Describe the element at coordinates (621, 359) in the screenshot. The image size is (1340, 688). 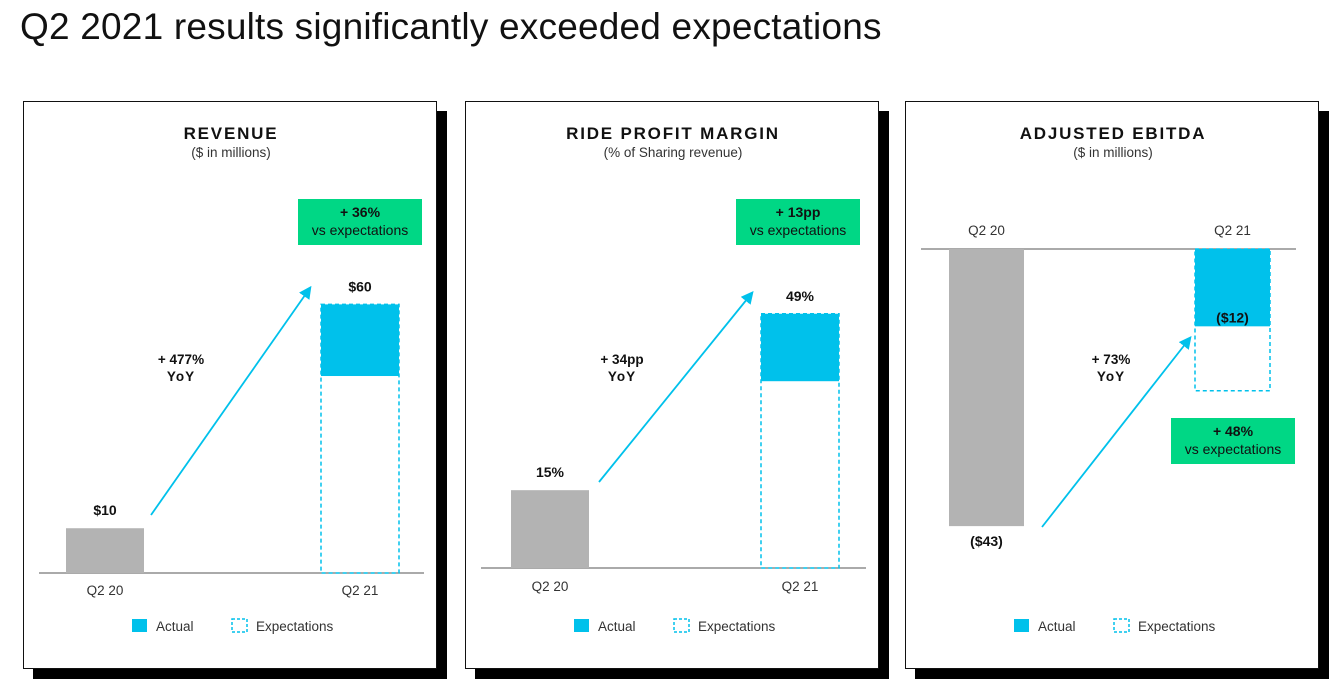
I see `growth-label: + 34pp` at that location.